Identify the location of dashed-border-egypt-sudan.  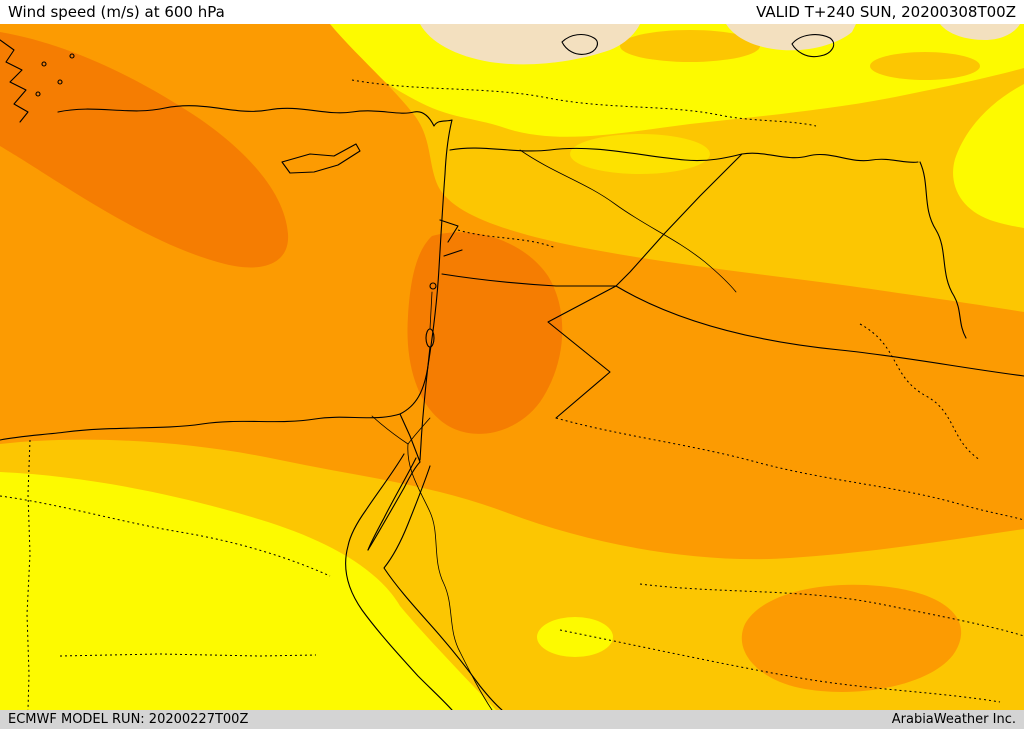
(188, 655).